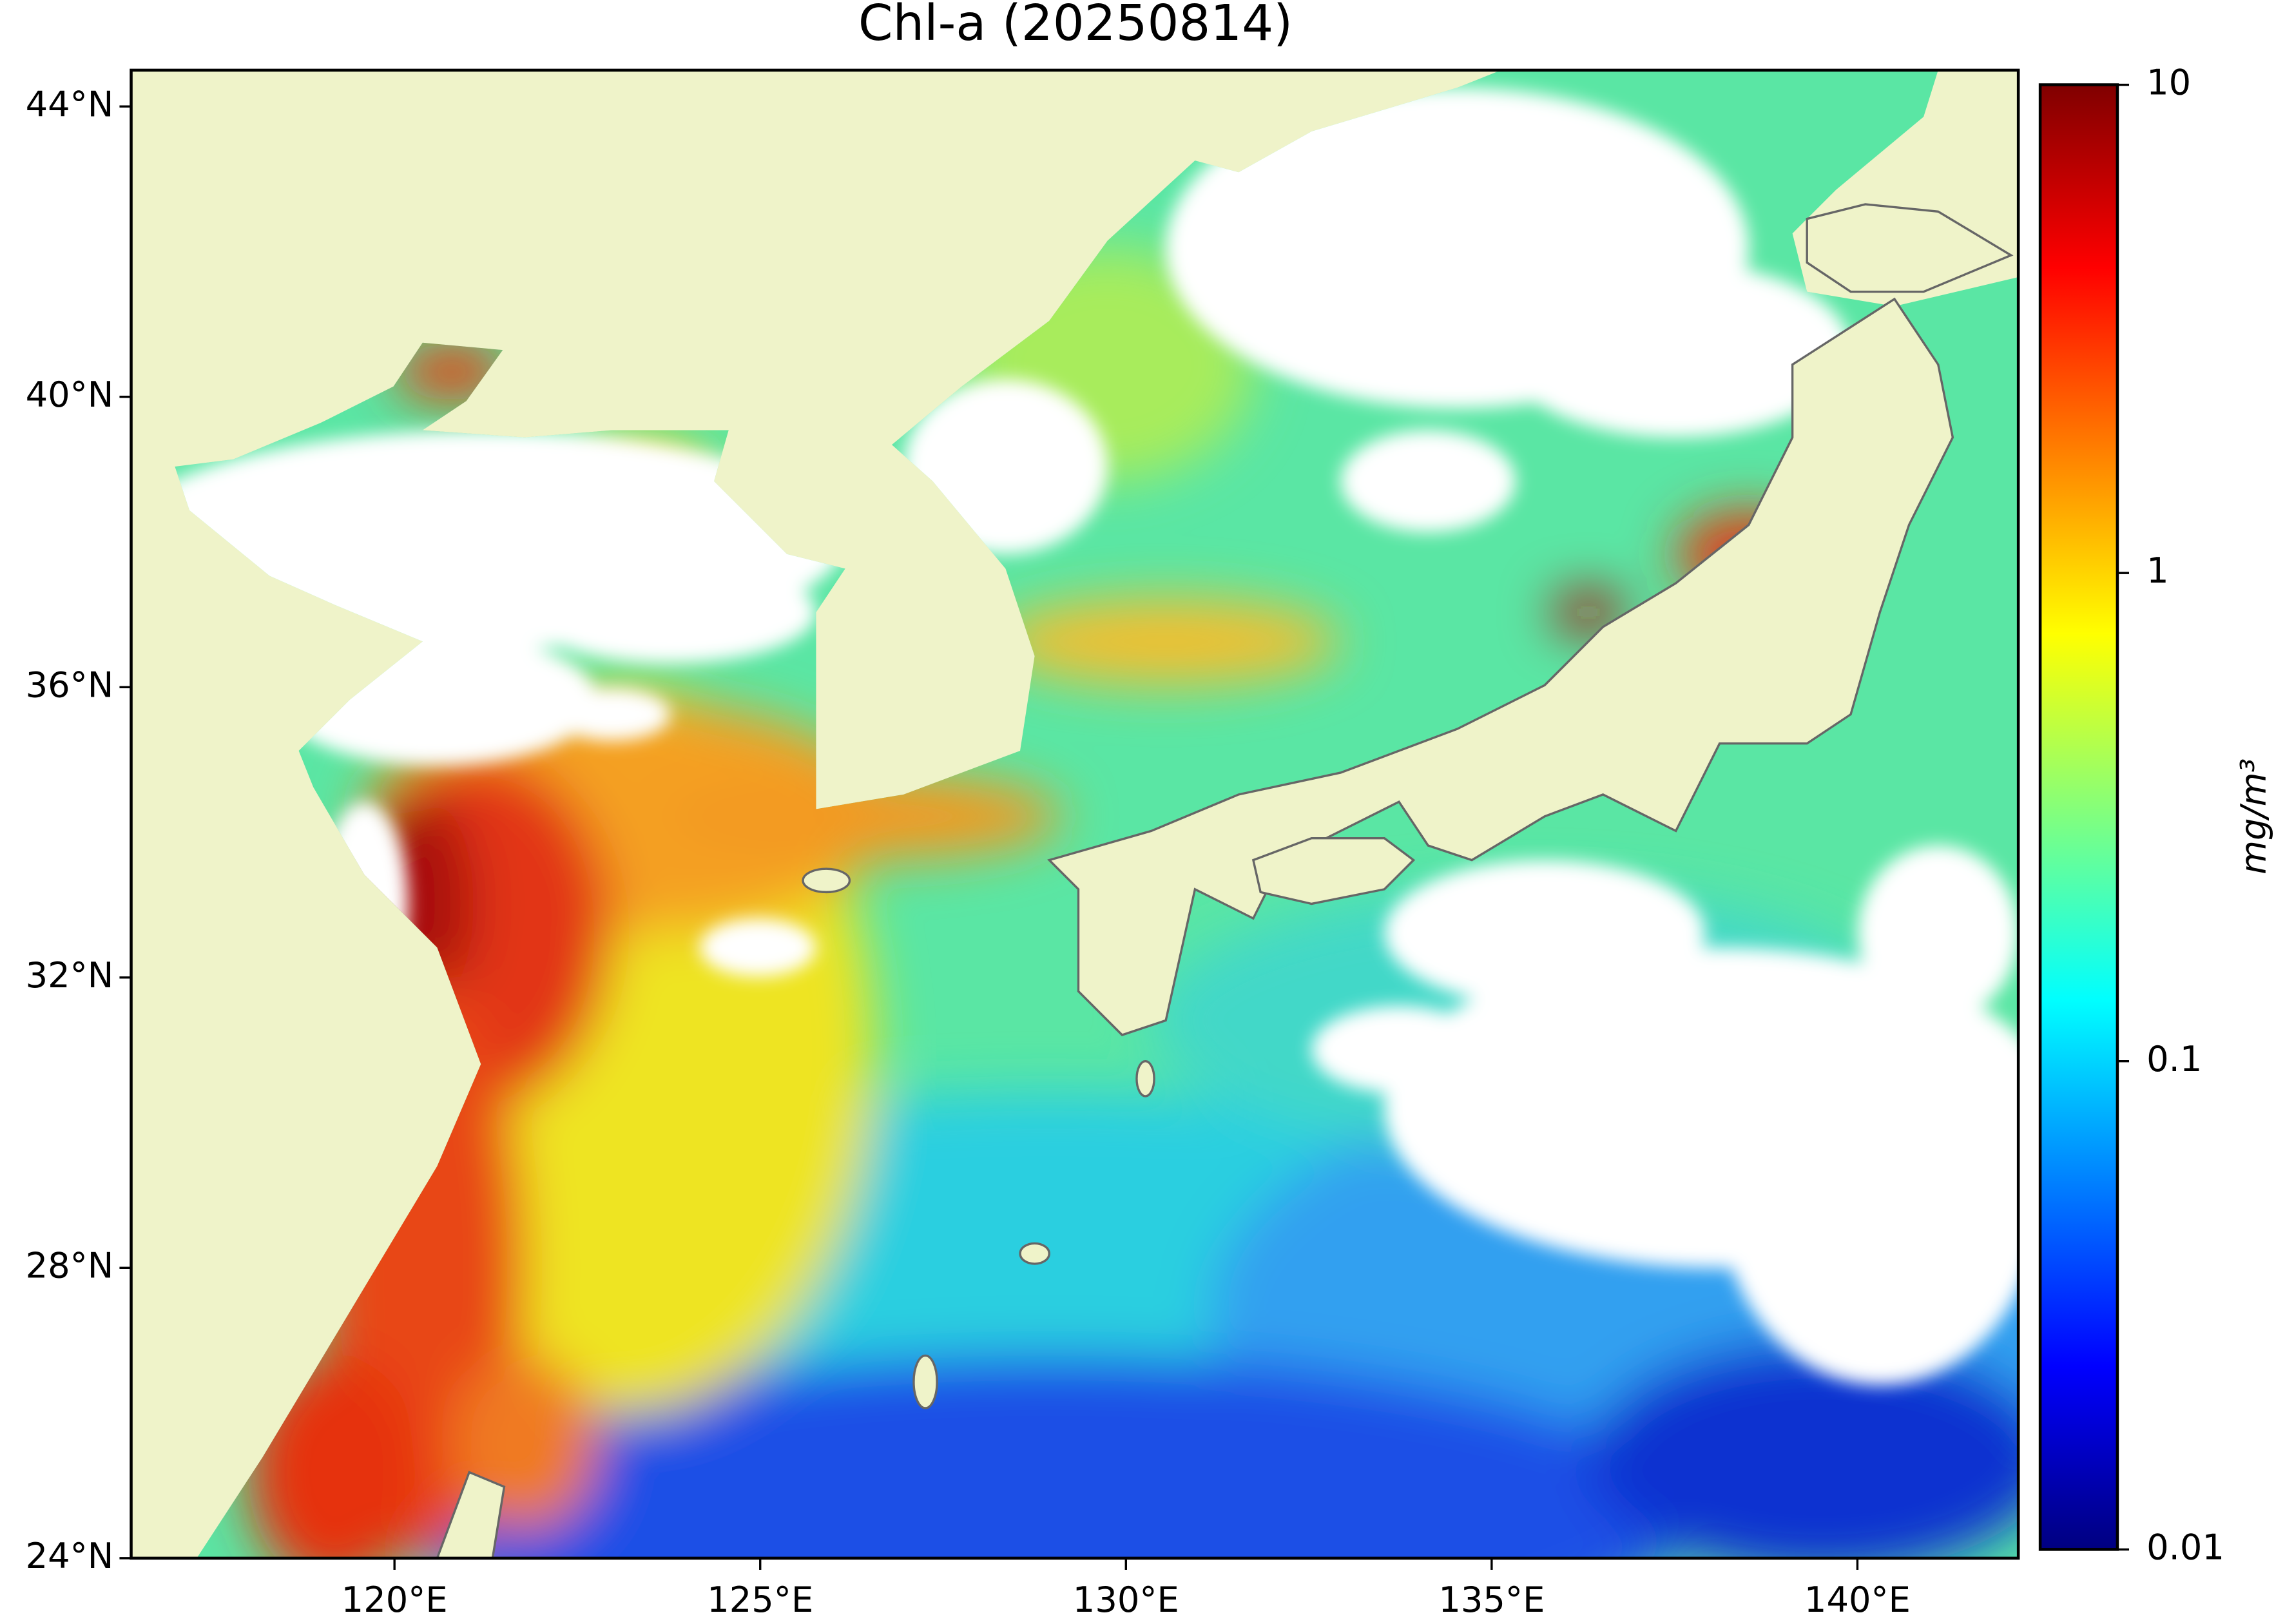  Describe the element at coordinates (2168, 83) in the screenshot. I see `colorbar-tick-label: 10` at that location.